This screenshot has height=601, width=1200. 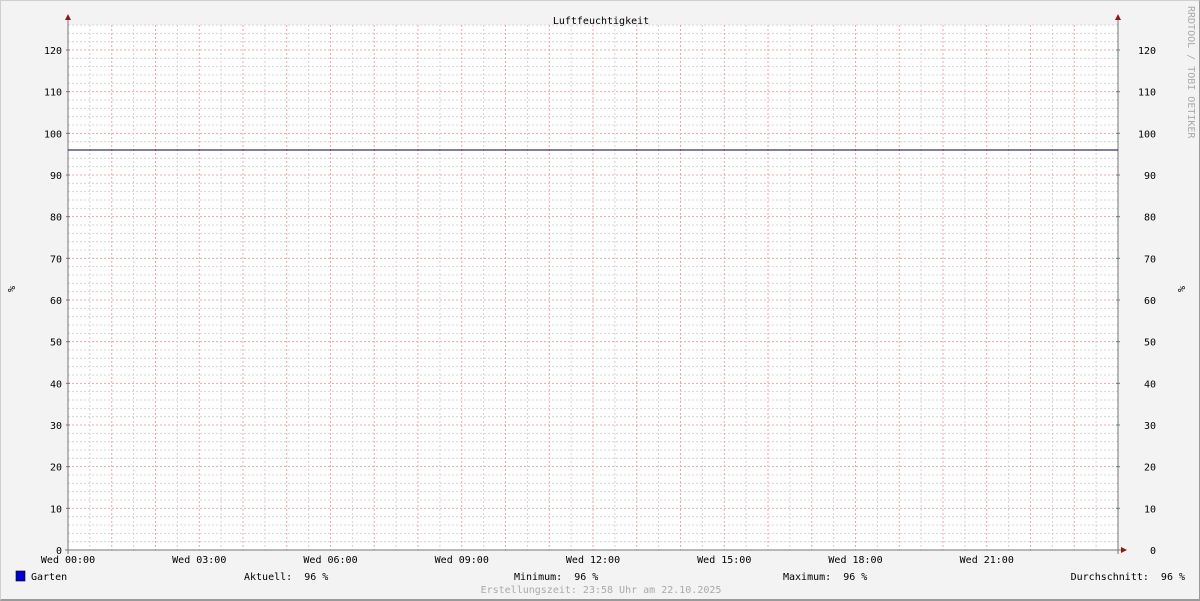 What do you see at coordinates (286, 577) in the screenshot?
I see `legend-aktuell: Aktuell: 96 %` at bounding box center [286, 577].